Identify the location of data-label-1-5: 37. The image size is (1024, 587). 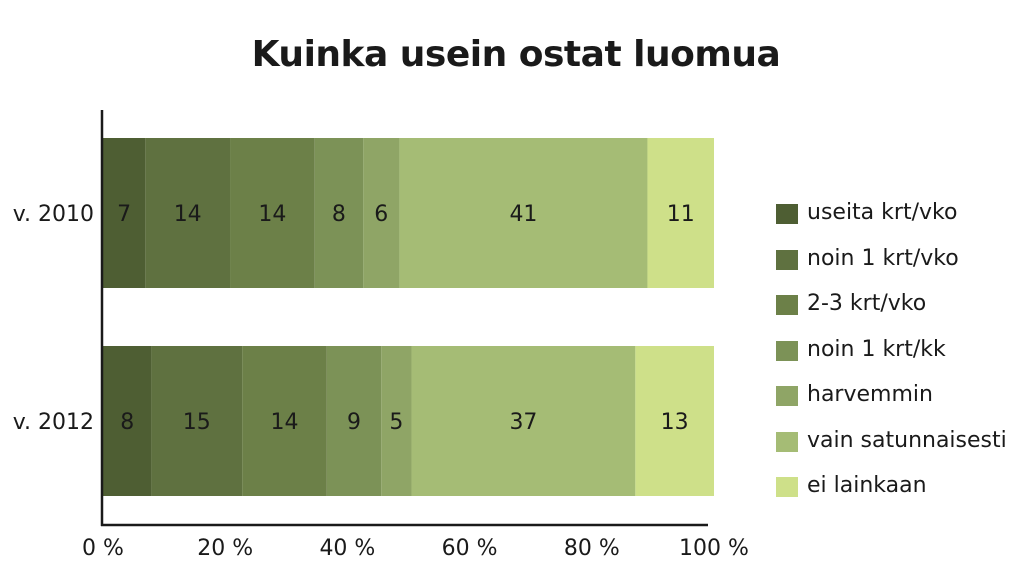
(523, 422).